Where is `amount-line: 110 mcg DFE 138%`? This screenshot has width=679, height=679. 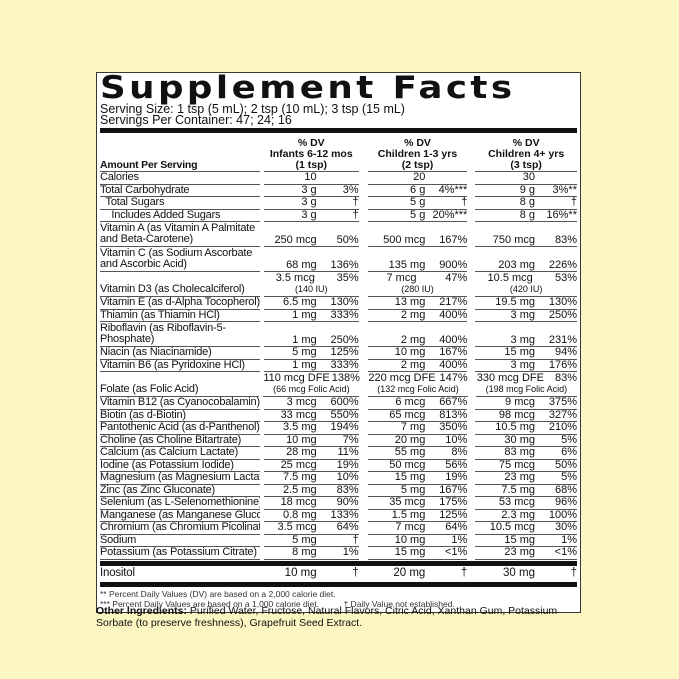
amount-line: 110 mcg DFE 138% is located at coordinates (311, 378).